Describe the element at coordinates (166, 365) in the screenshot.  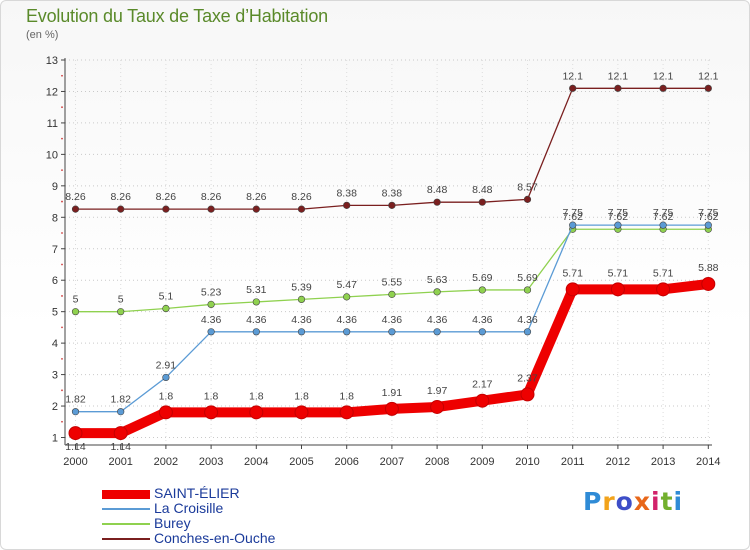
I see `data-label-la-croisille: 2.91` at that location.